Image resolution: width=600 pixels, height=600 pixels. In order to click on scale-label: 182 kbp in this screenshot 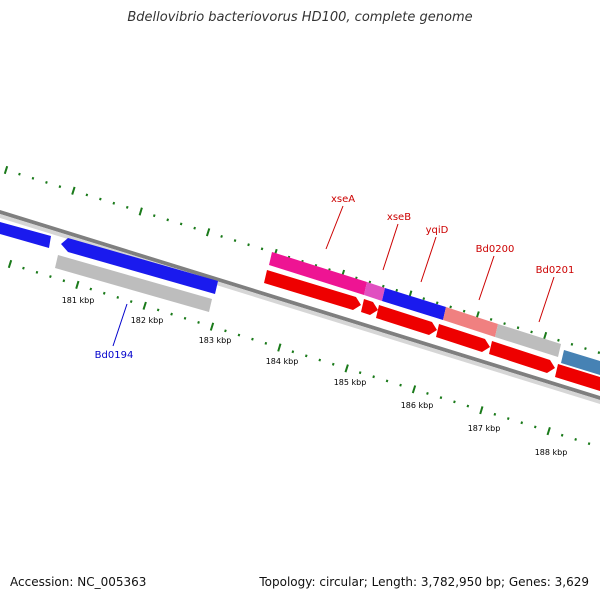, I will do `click(147, 320)`.